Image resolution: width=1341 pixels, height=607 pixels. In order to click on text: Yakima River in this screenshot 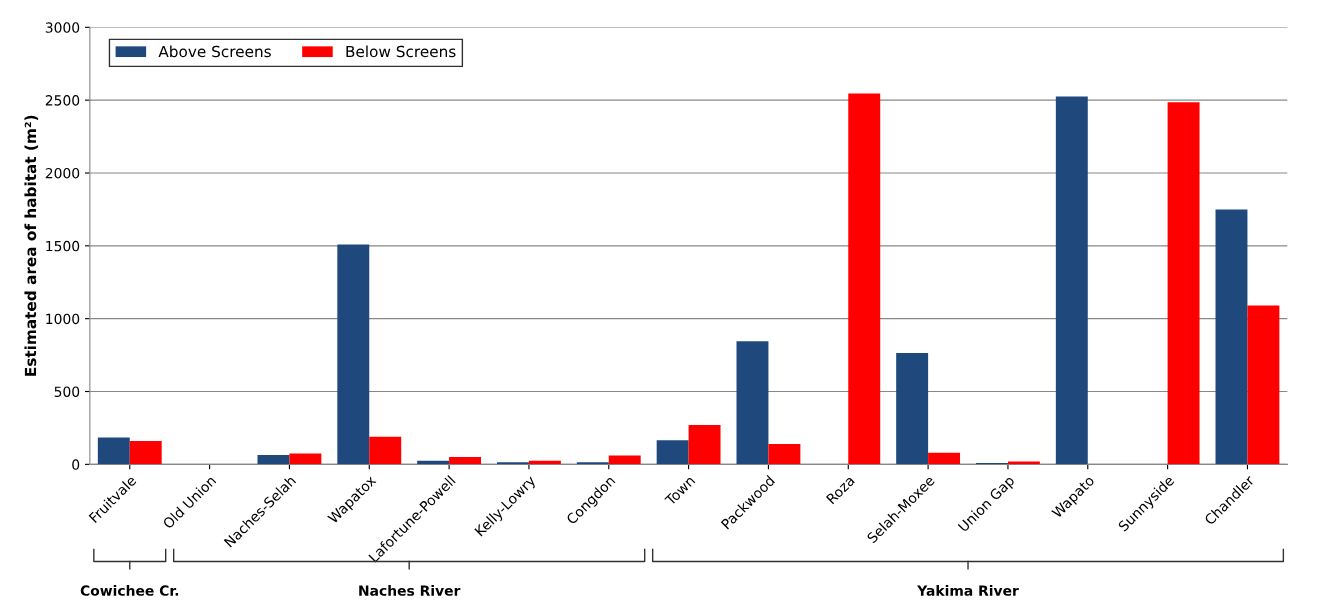, I will do `click(968, 590)`.